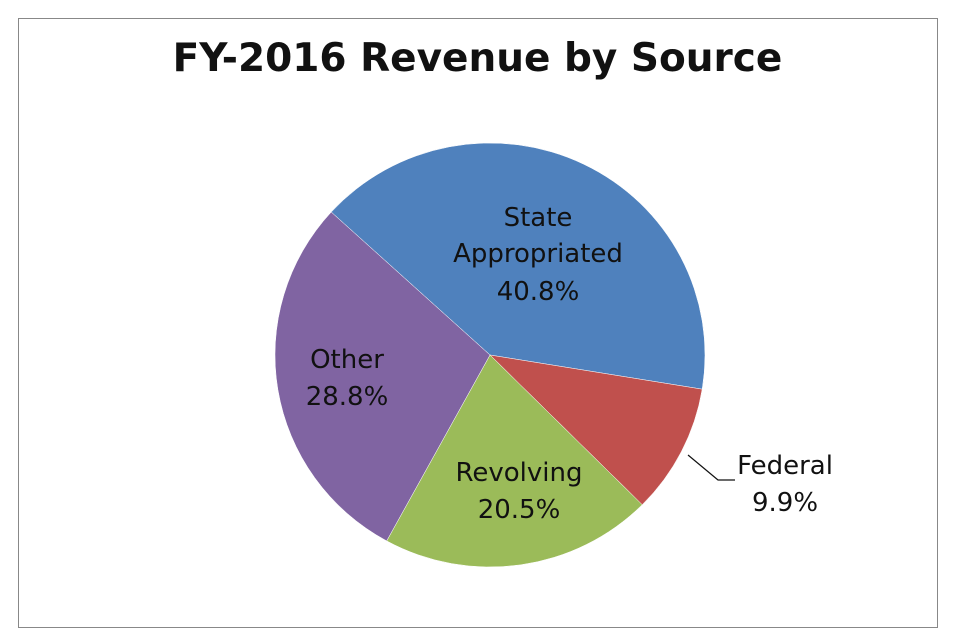 The image size is (955, 628). What do you see at coordinates (785, 503) in the screenshot?
I see `slice-value: 9.9%` at bounding box center [785, 503].